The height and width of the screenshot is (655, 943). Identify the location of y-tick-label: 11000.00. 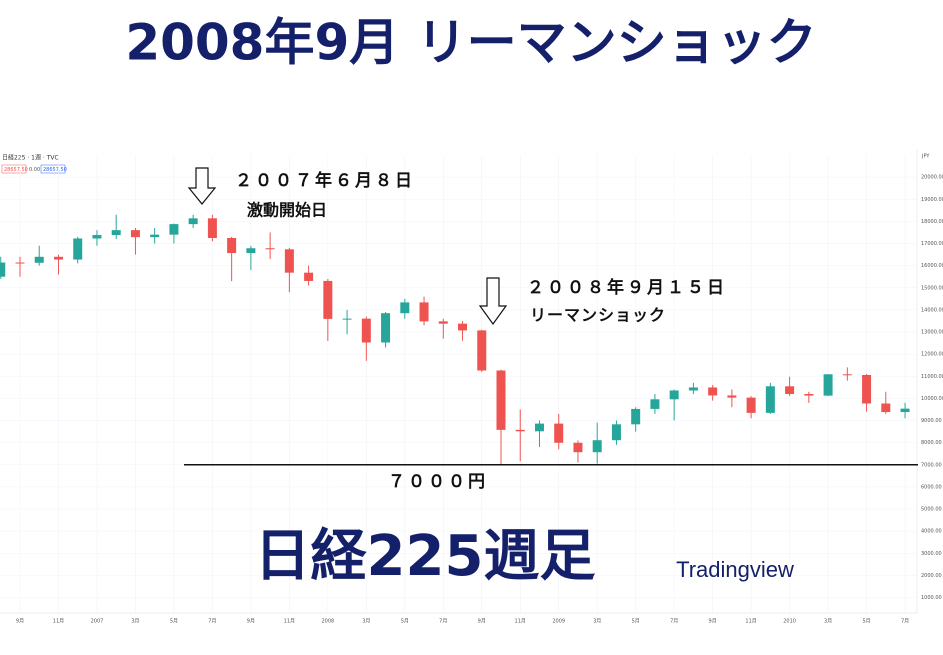
(932, 377).